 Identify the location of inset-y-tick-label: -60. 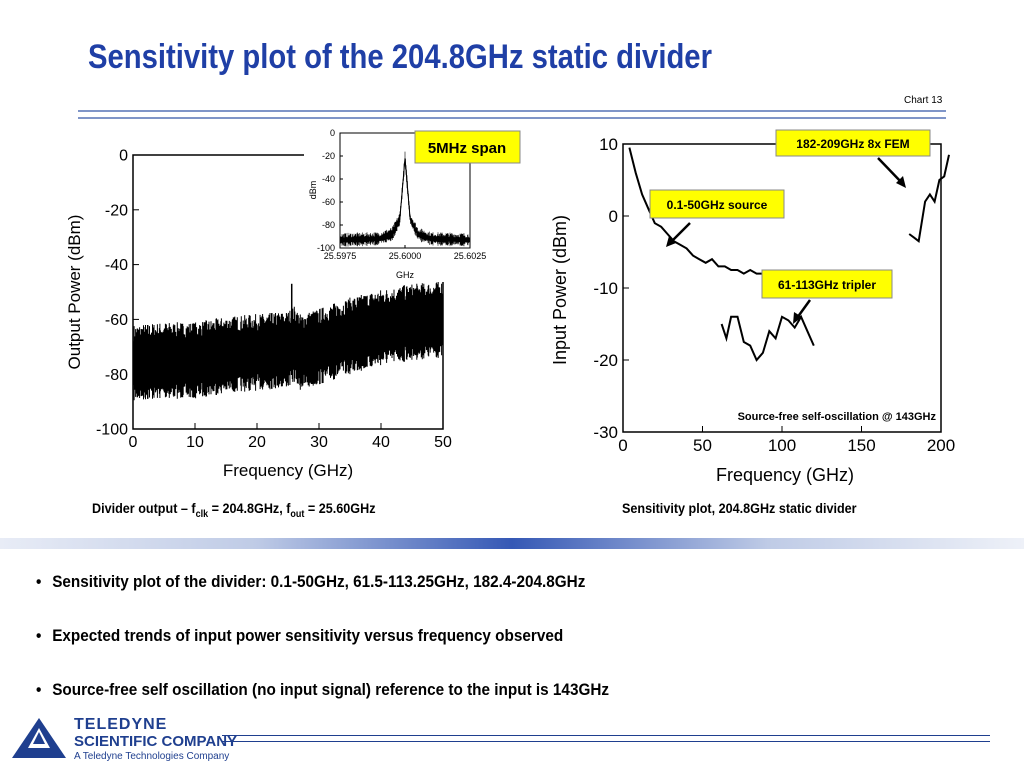
(328, 202).